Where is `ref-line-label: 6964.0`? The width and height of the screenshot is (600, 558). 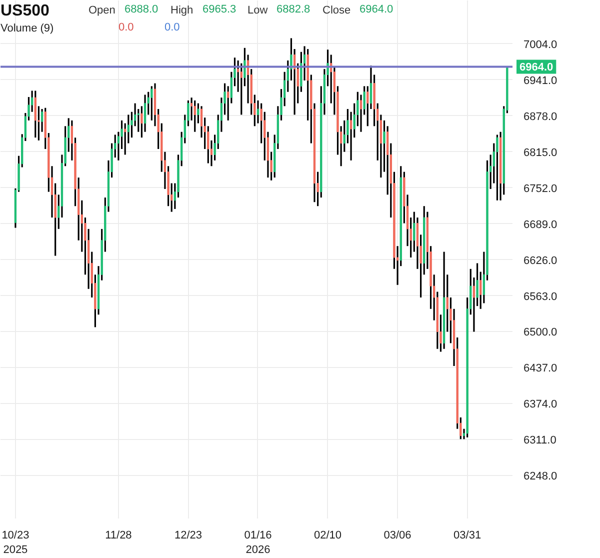
ref-line-label: 6964.0 is located at coordinates (537, 68).